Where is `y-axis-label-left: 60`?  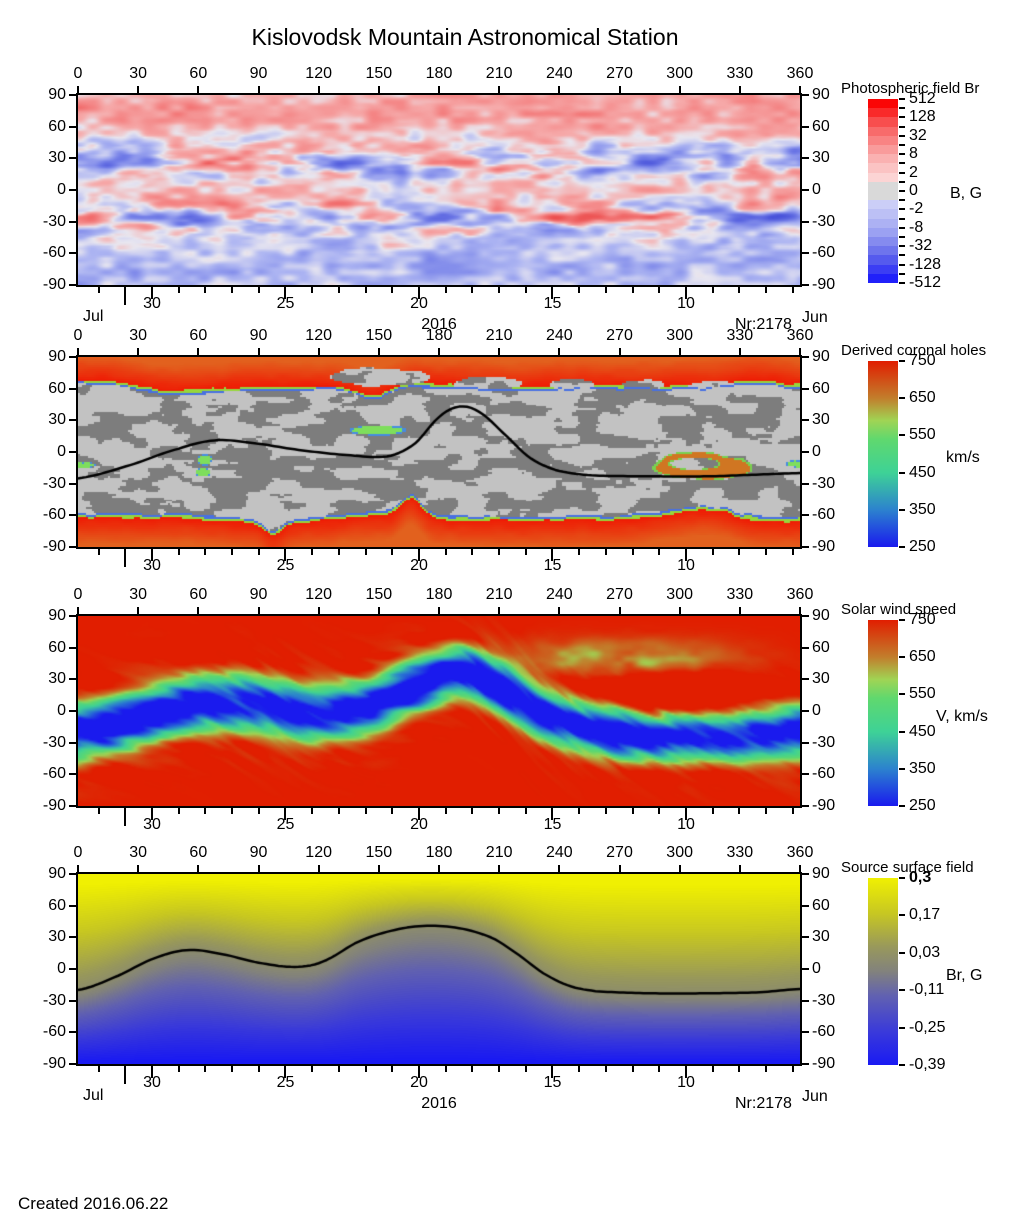
y-axis-label-left: 60 is located at coordinates (57, 126).